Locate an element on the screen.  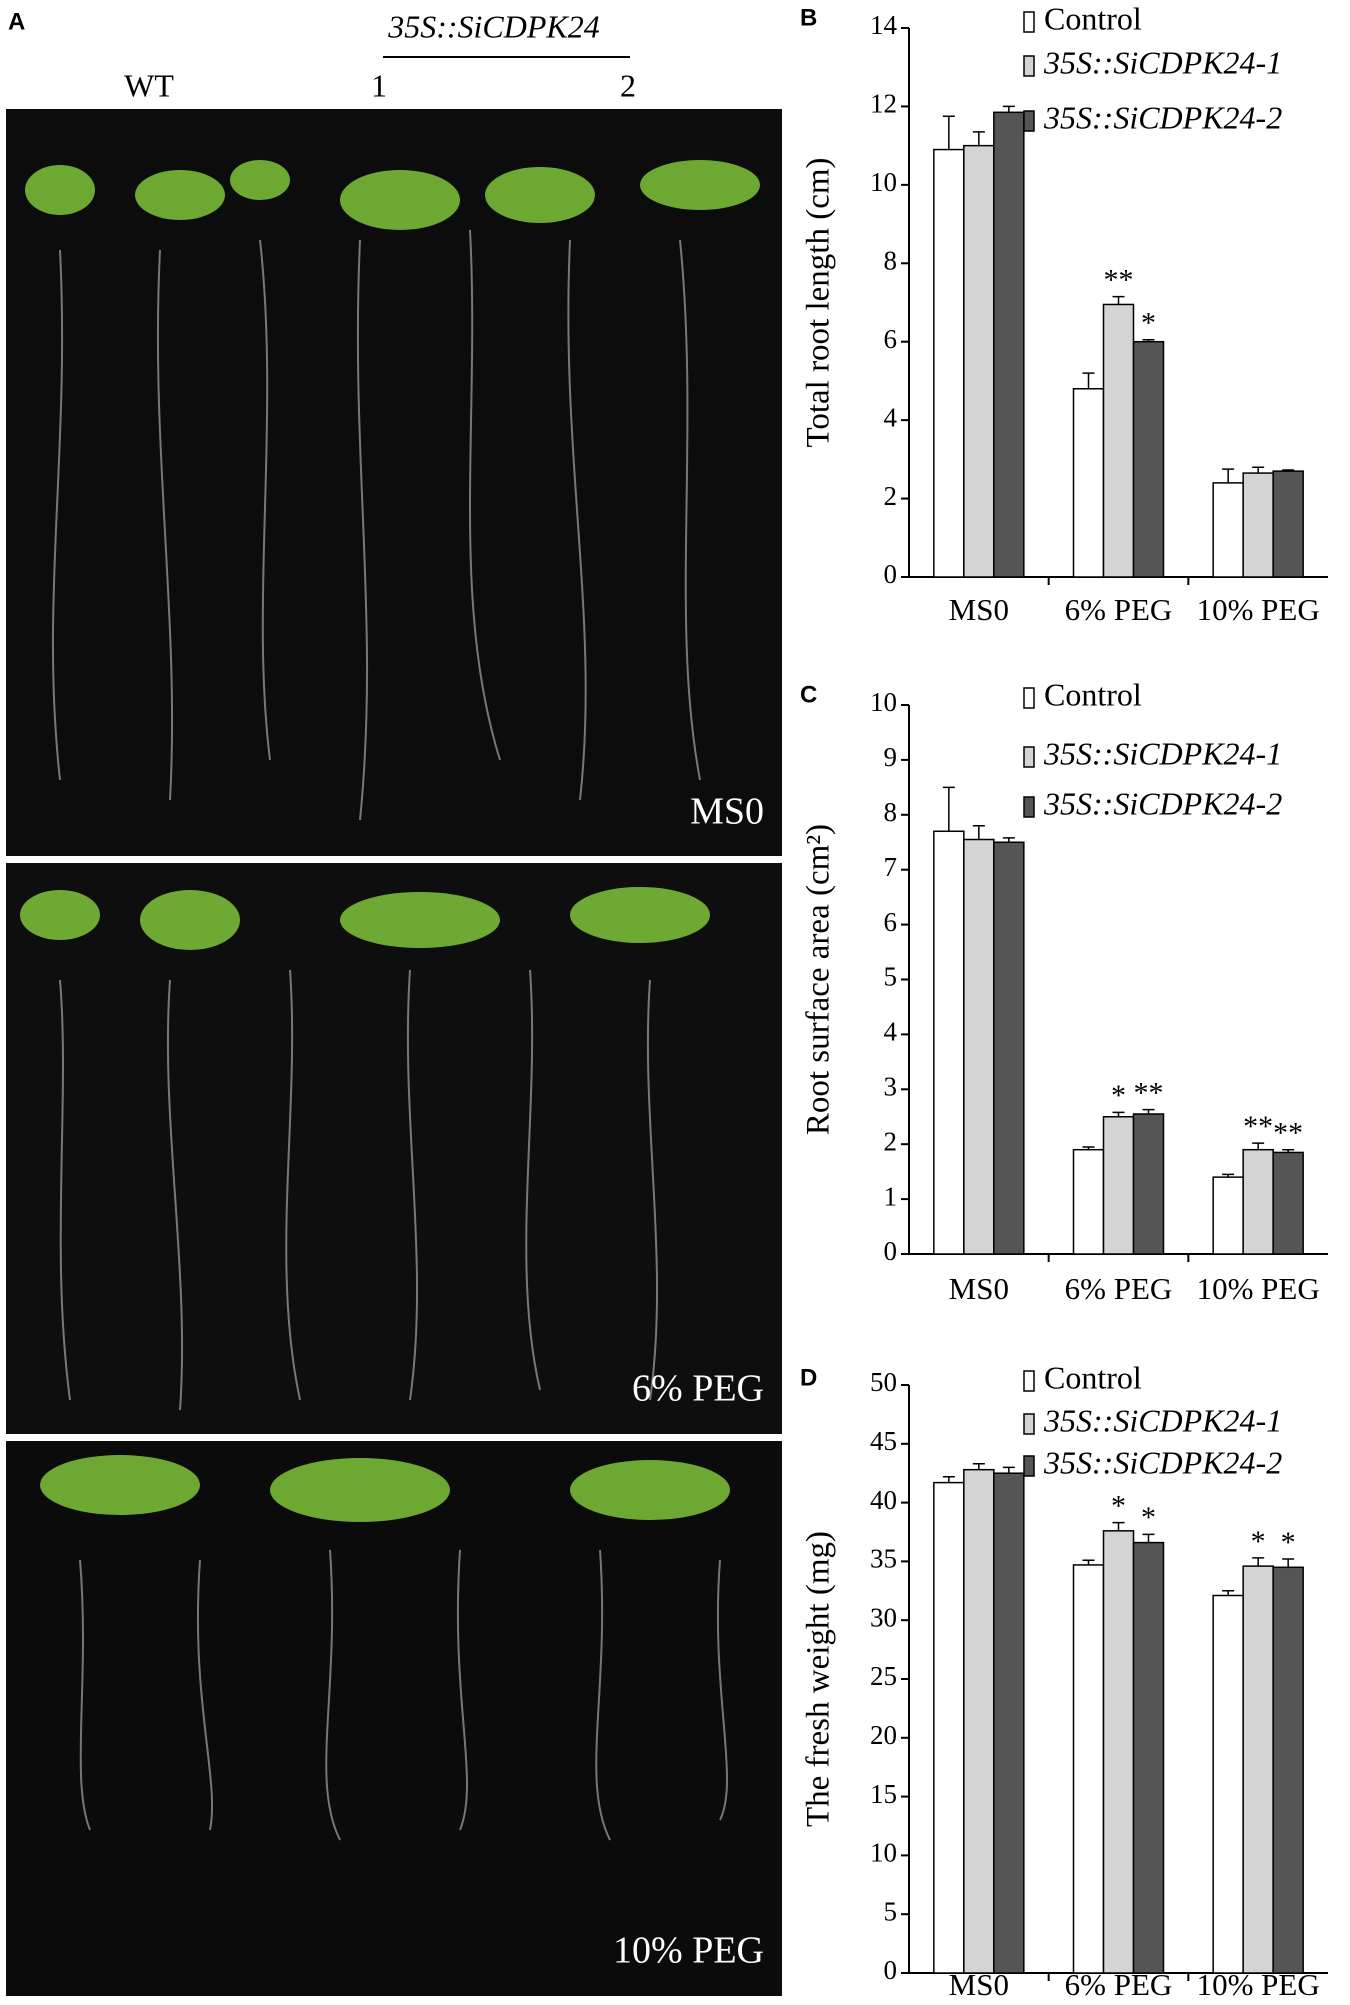
y-tick-label: 14 is located at coordinates (884, 25).